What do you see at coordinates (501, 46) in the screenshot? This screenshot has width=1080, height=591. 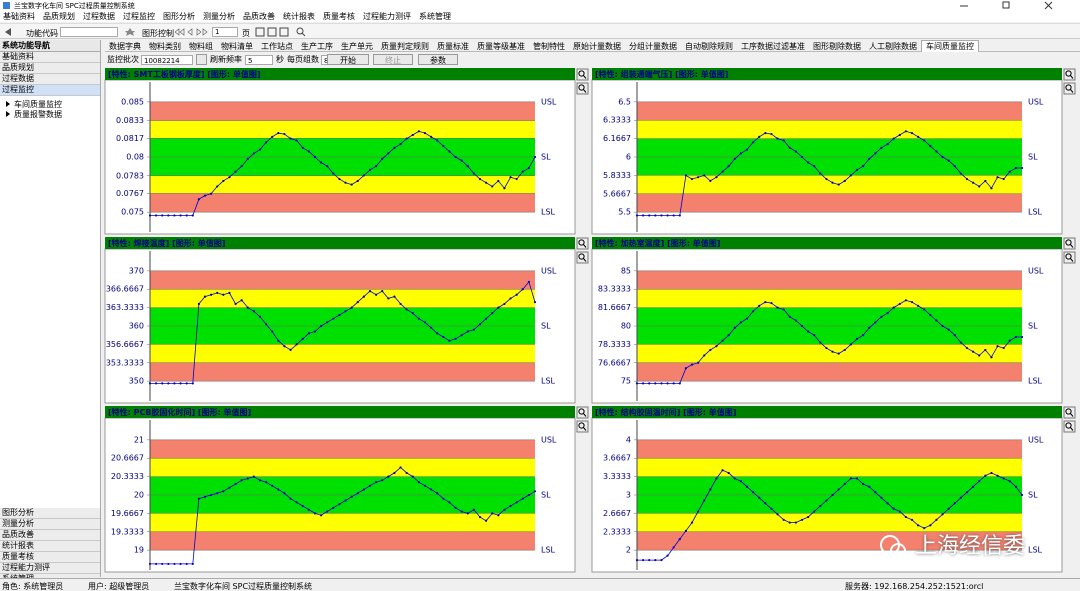 I see `tab: 质量等级基准` at bounding box center [501, 46].